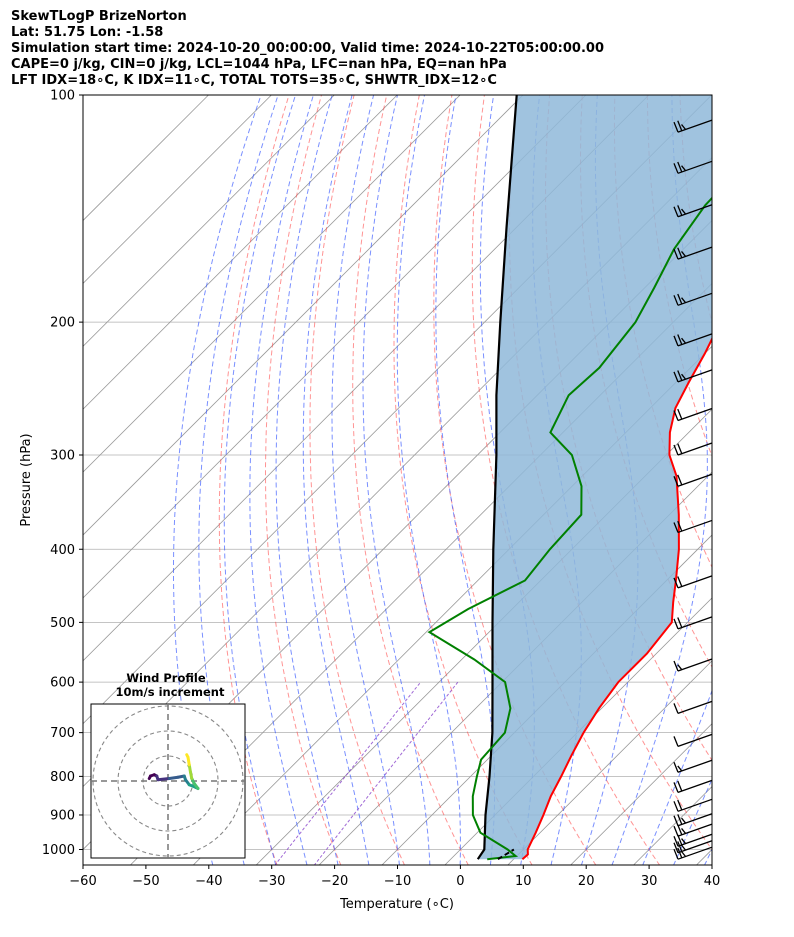 The image size is (794, 937). Describe the element at coordinates (693, 489) in the screenshot. I see `wind-barbs` at that location.